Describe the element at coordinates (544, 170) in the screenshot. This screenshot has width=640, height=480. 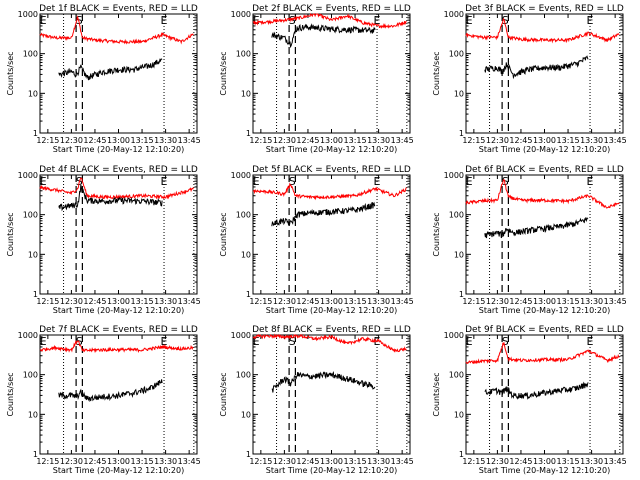
I see `panel-title: Det 6f BLACK = Events, RED = LLD` at that location.